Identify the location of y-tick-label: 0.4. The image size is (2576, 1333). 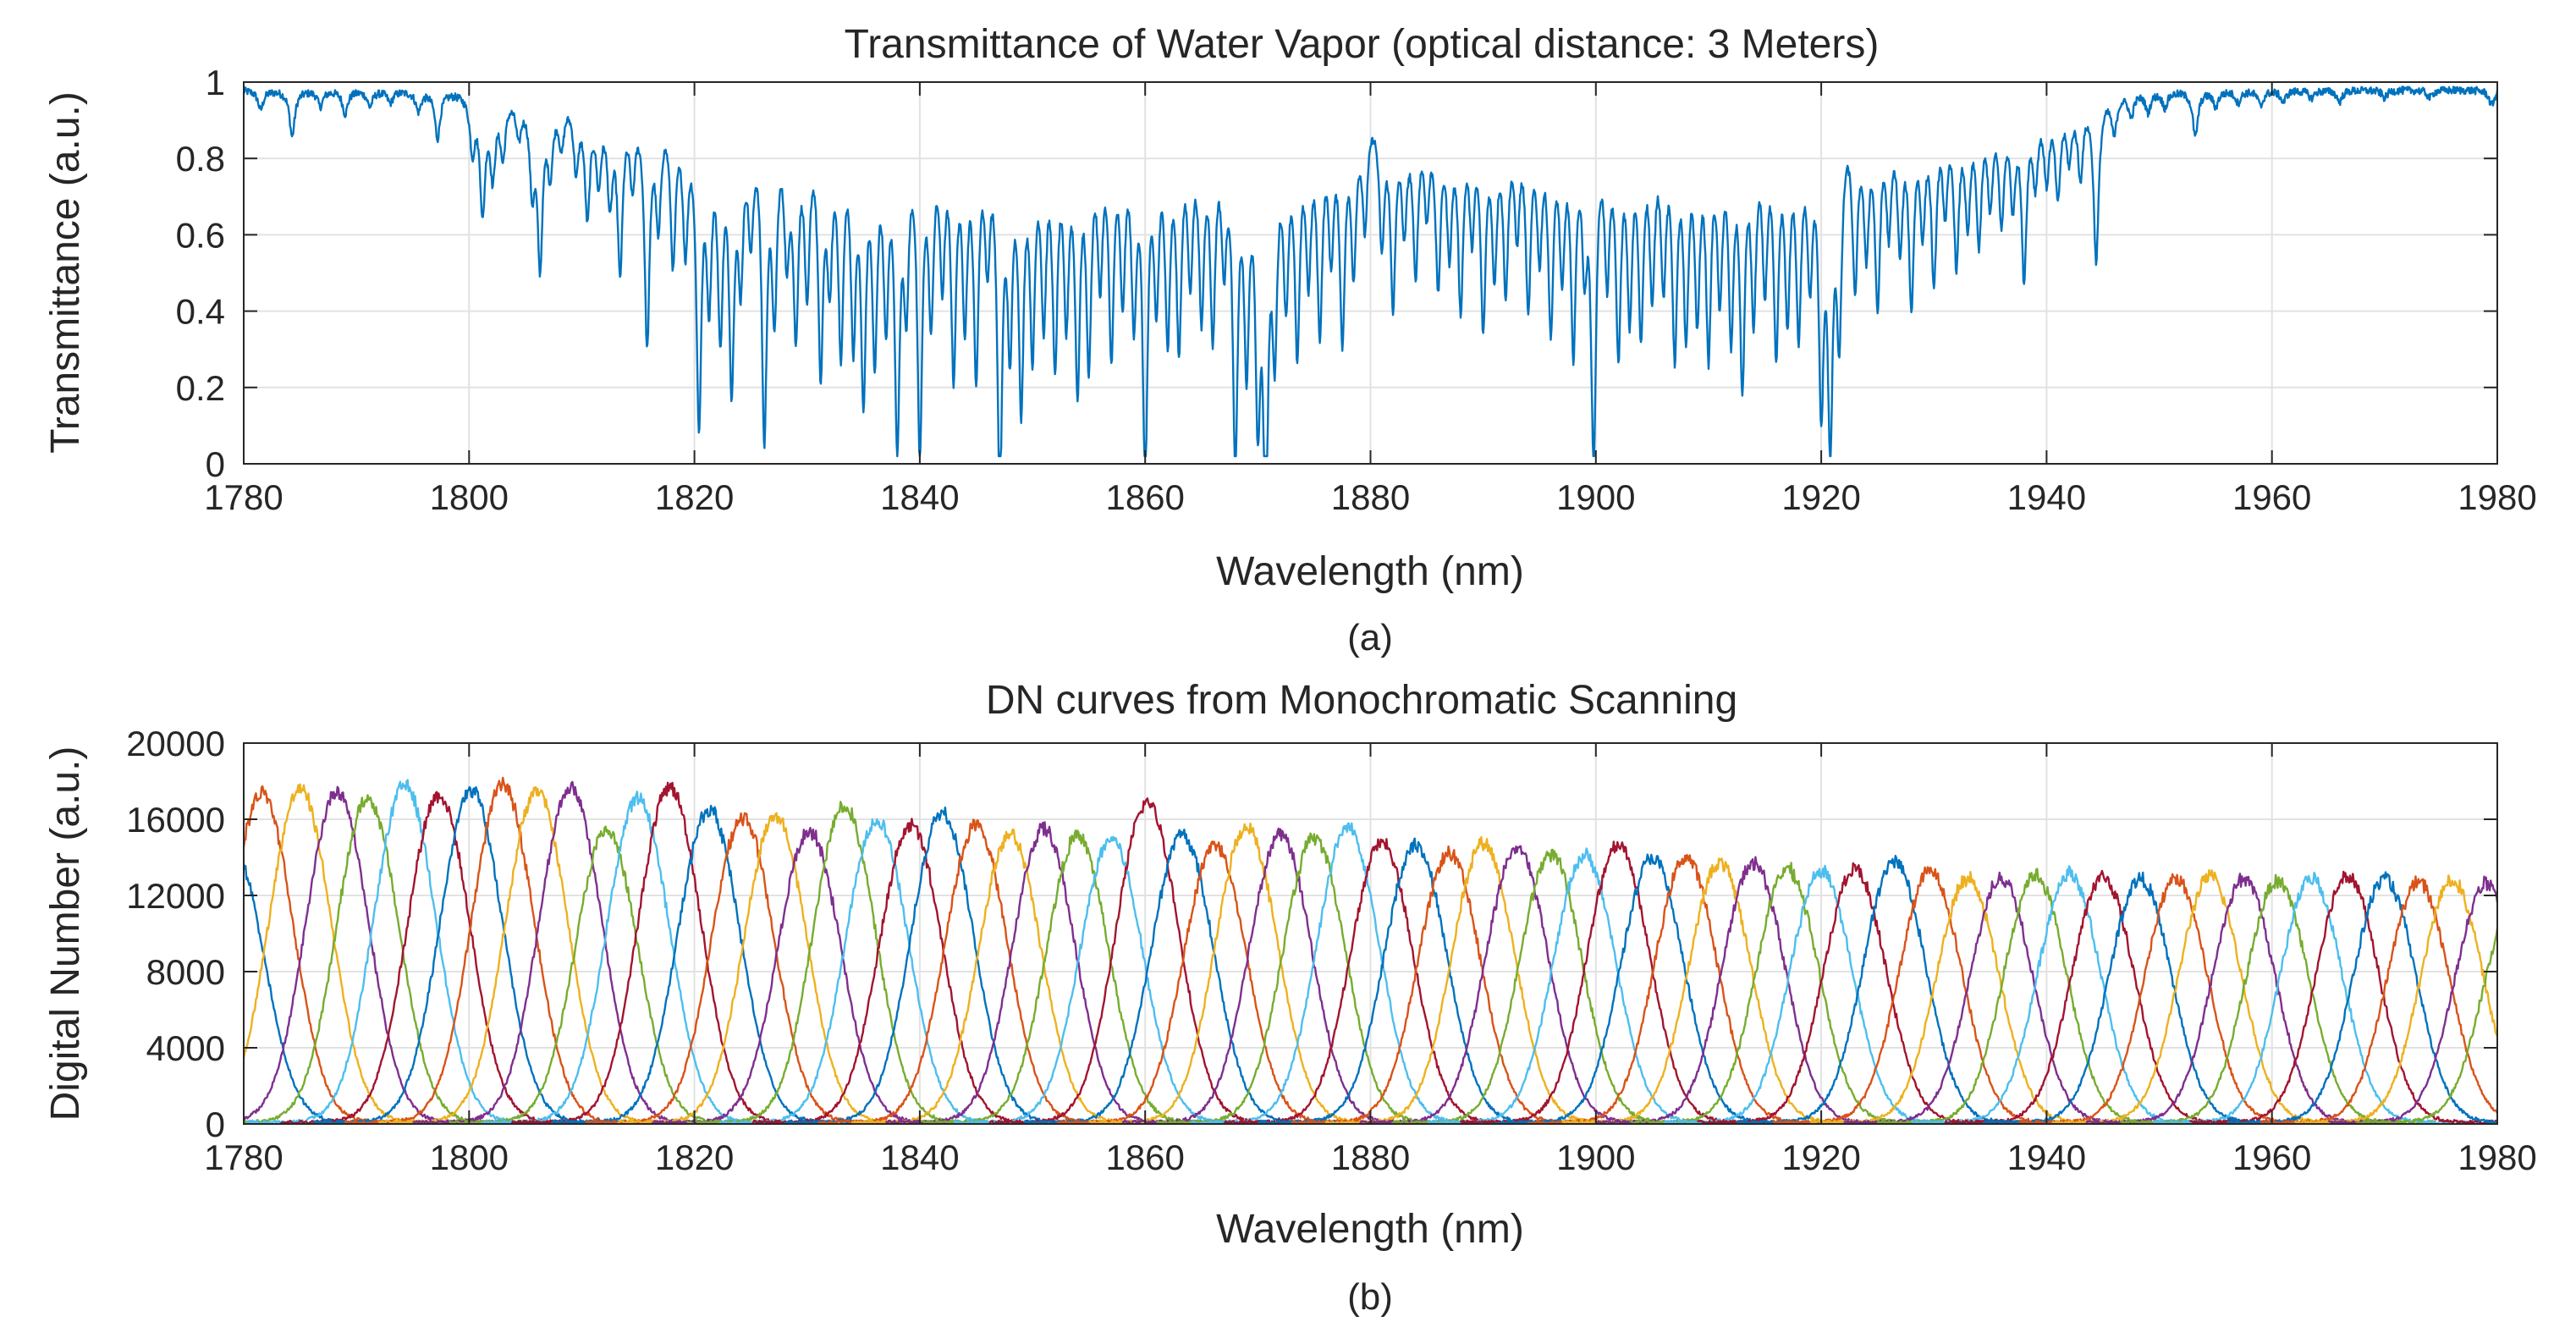
(200, 312).